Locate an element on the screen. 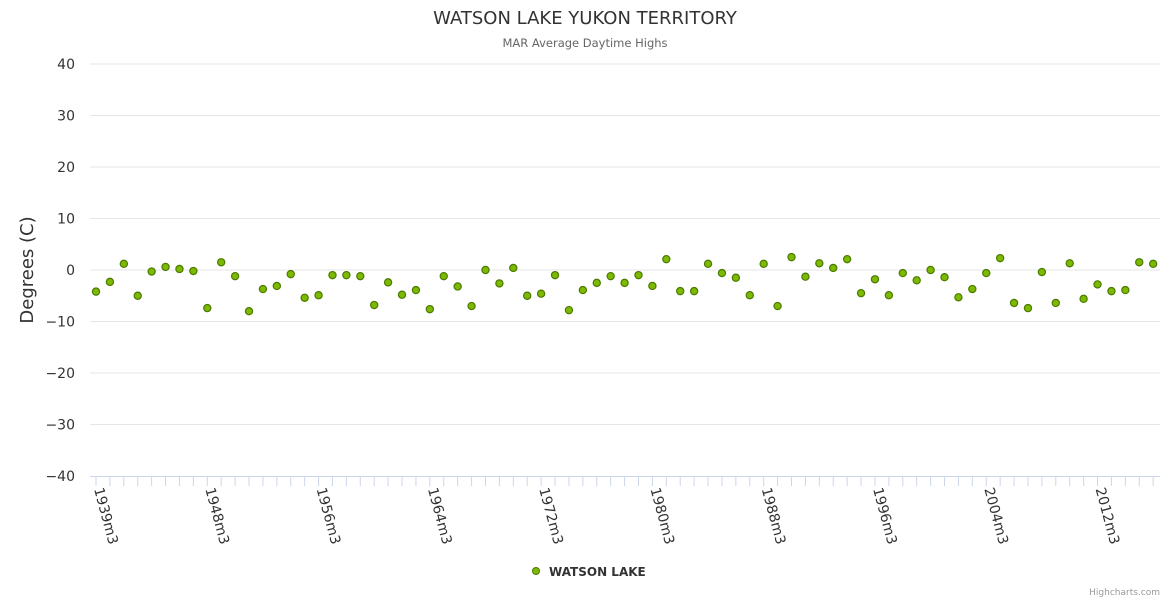 The image size is (1170, 600). y-tick-label: 0 is located at coordinates (70, 271).